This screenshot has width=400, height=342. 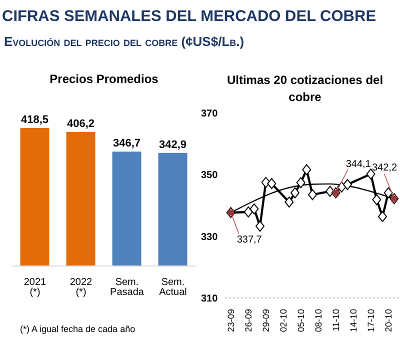 I want to click on text: CIFRAS SEMANALES DEL MERCADO DEL COBRE, so click(x=189, y=17).